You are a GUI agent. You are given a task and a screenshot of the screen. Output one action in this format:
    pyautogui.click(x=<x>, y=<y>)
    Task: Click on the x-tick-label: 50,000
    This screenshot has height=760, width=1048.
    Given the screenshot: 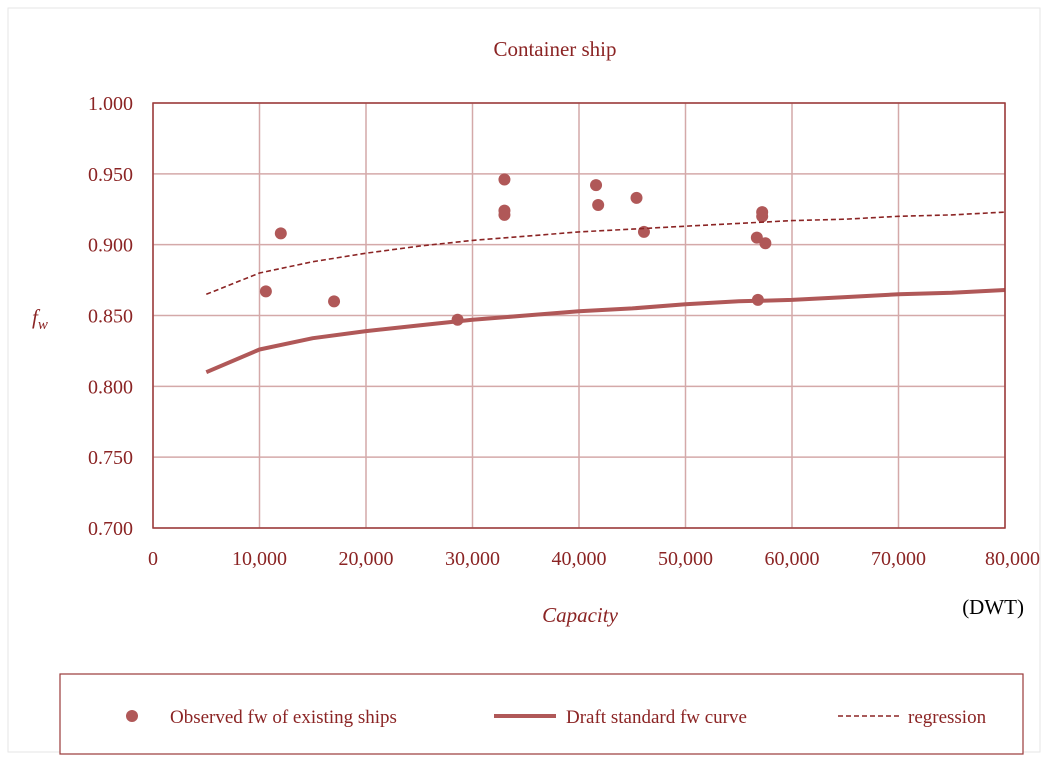 What is the action you would take?
    pyautogui.click(x=685, y=559)
    